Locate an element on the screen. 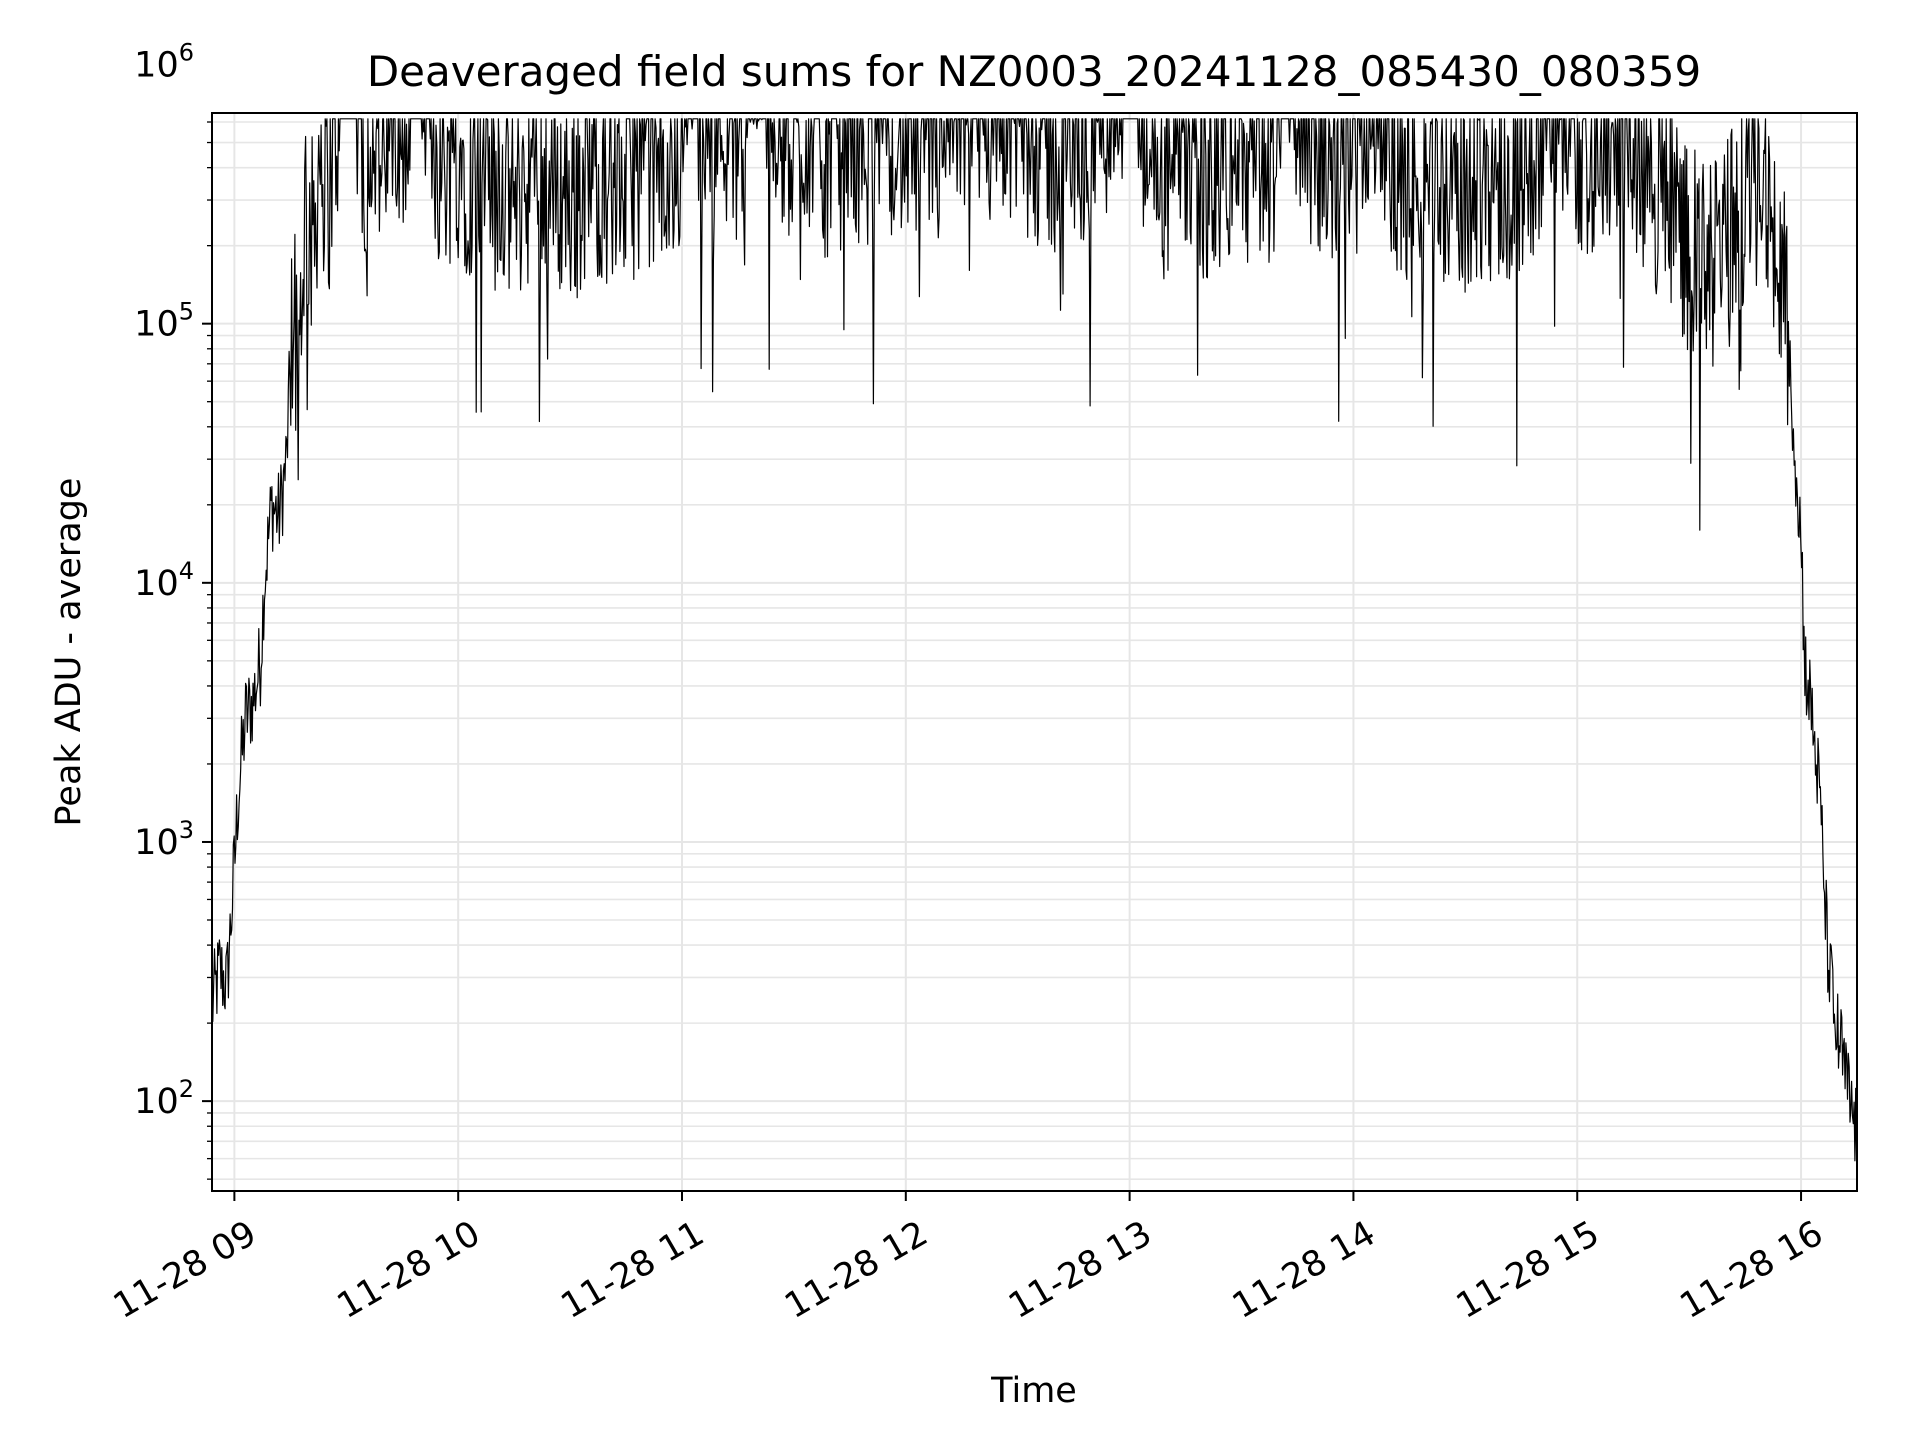 This screenshot has height=1440, width=1920. y-tick-label: 10⁵ is located at coordinates (164, 321).